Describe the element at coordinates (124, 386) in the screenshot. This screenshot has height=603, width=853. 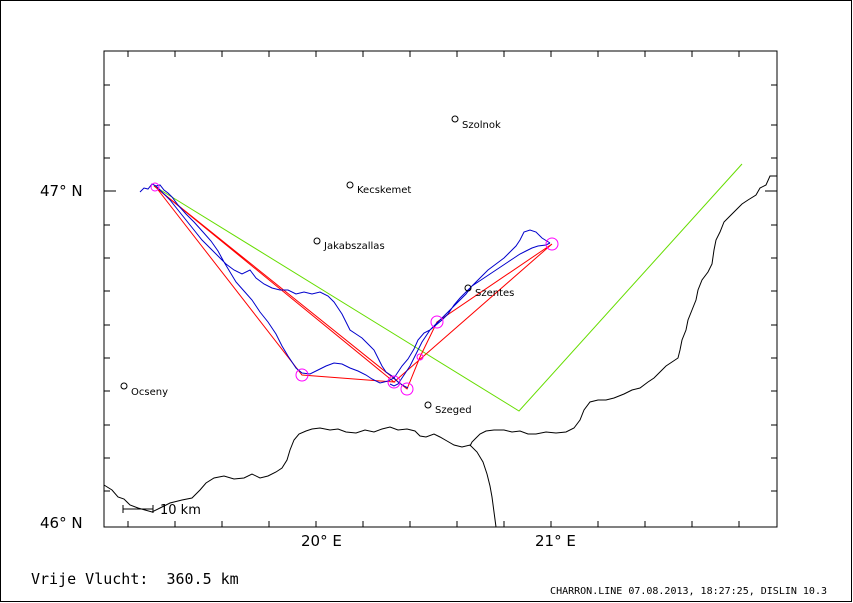
I see `city-marker-ocseny` at that location.